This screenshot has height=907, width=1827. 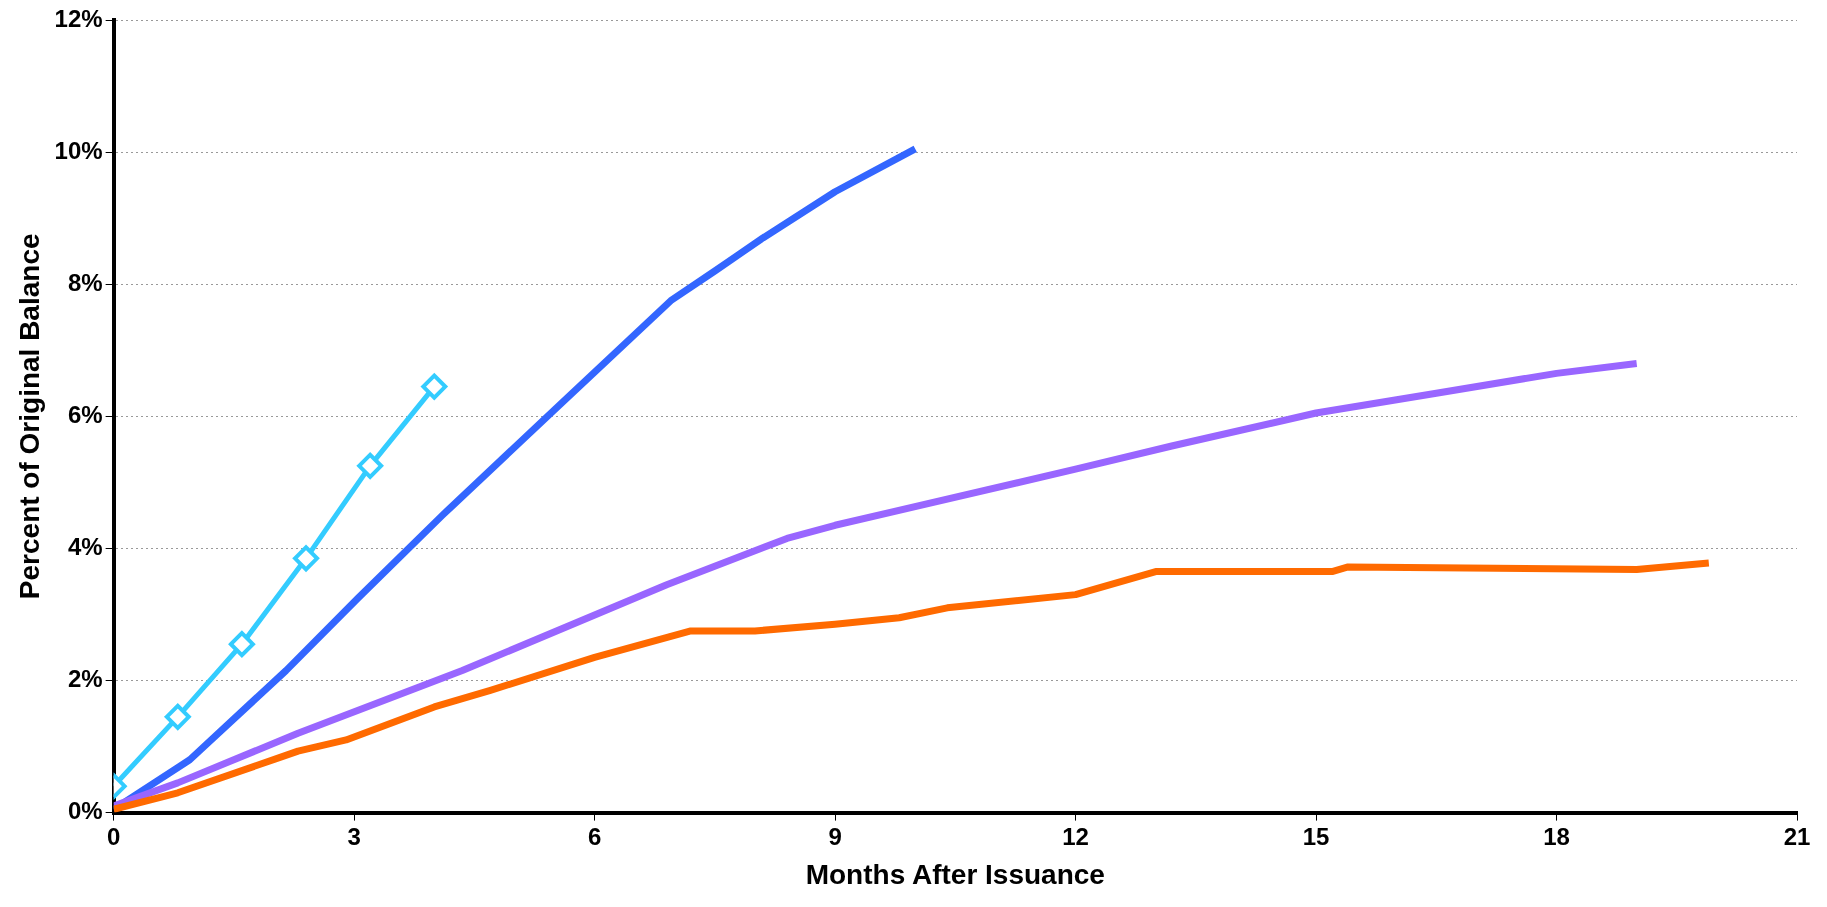 What do you see at coordinates (354, 836) in the screenshot?
I see `x-tick-label: 3` at bounding box center [354, 836].